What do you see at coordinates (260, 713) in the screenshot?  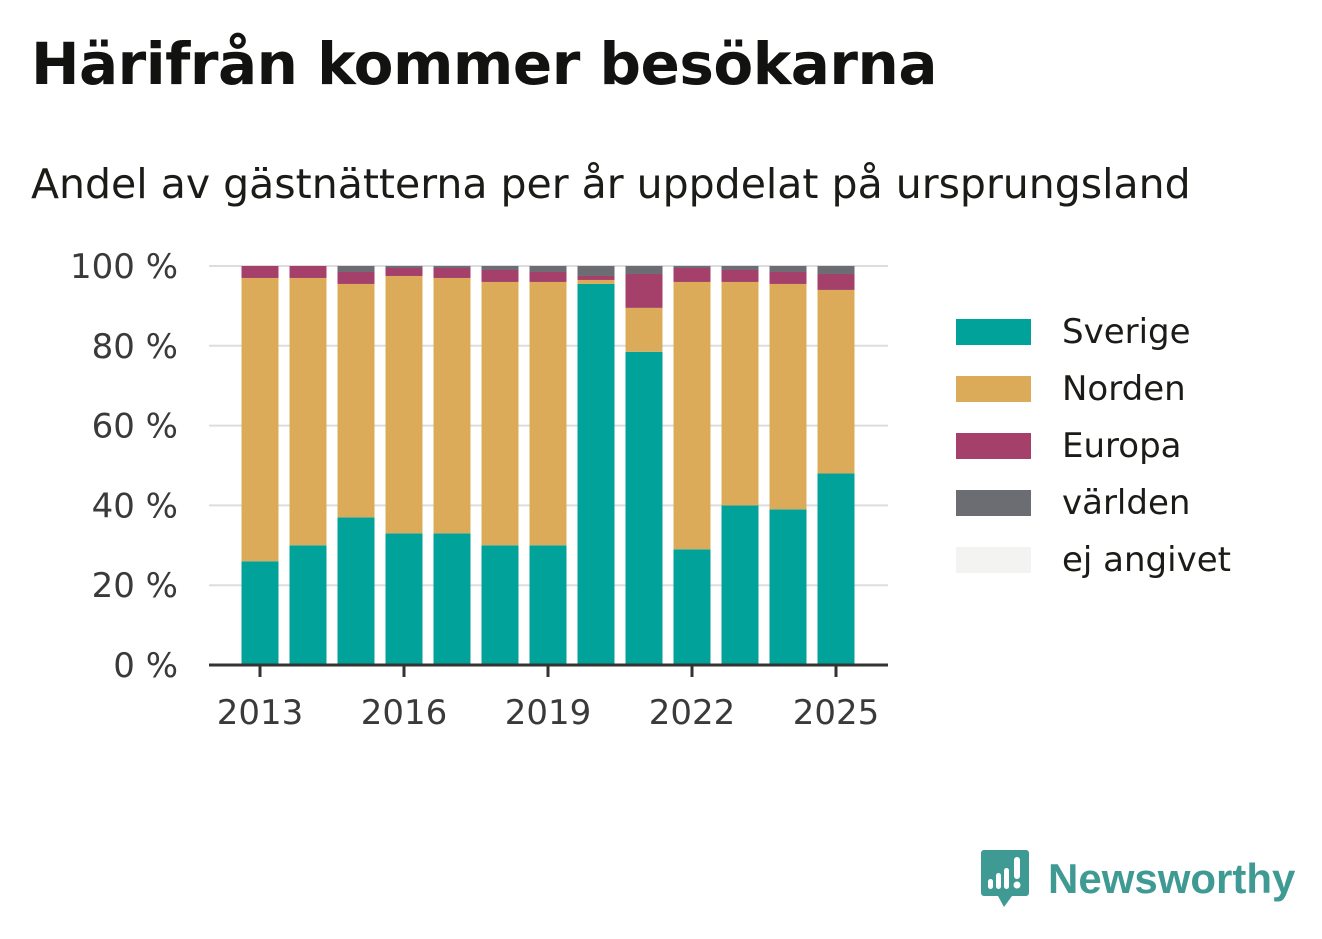 I see `x-tick-label: 2013` at bounding box center [260, 713].